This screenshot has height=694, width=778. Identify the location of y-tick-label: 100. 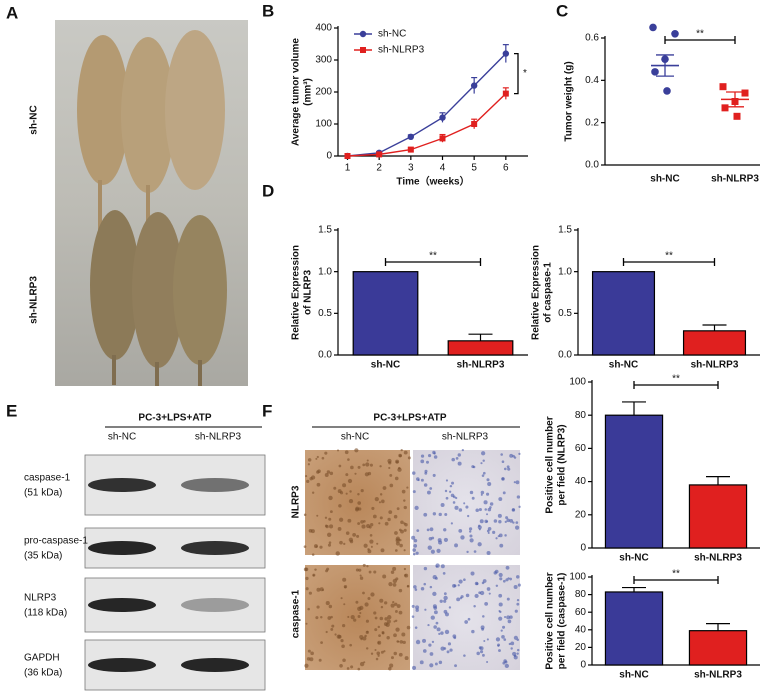
(577, 577).